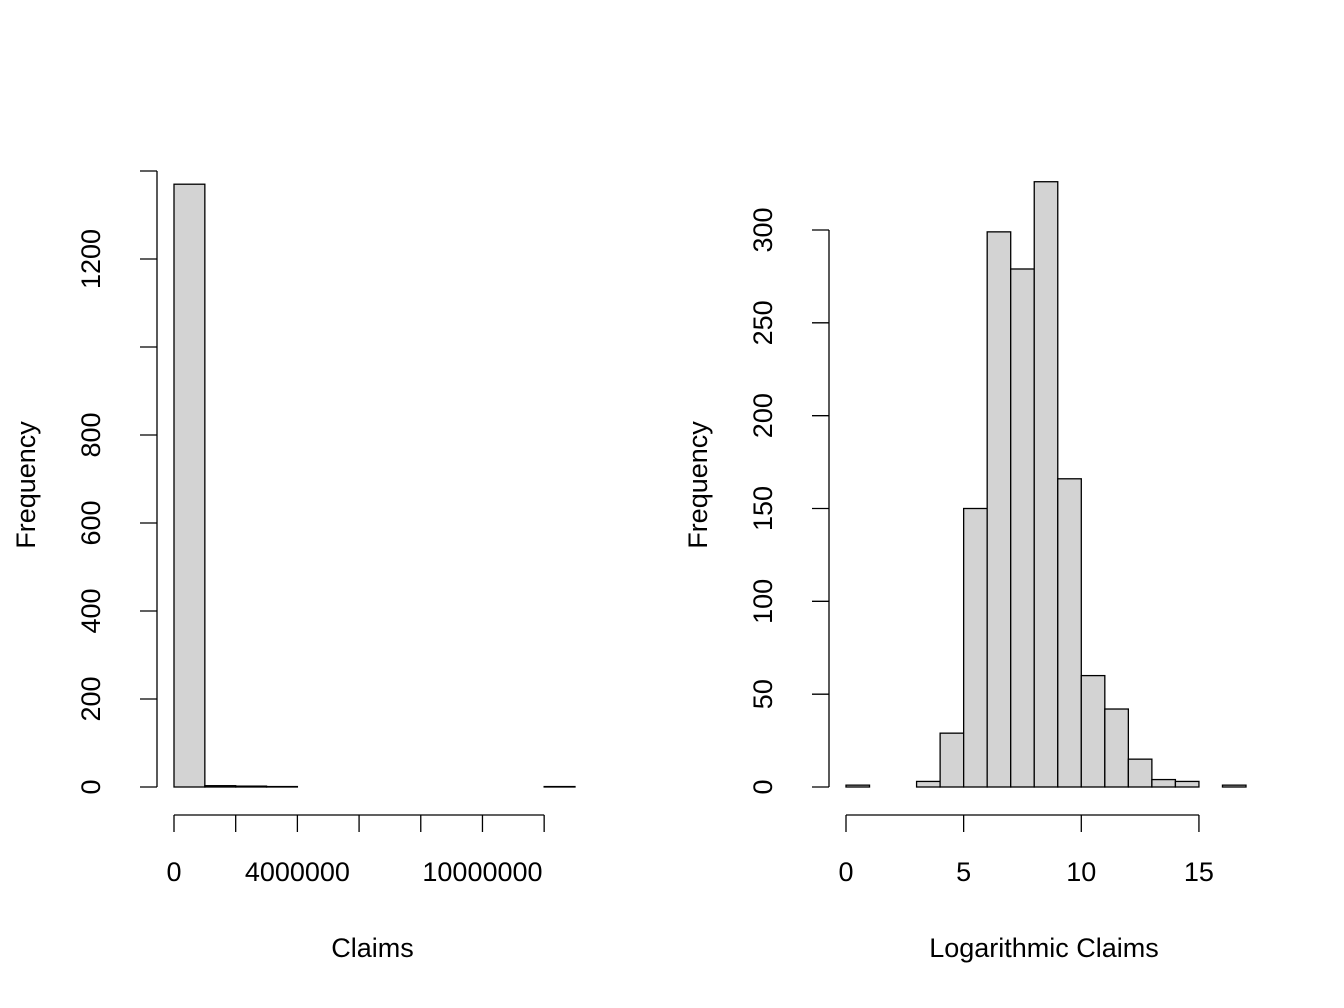 The image size is (1344, 1008). I want to click on y-tick-label: 100, so click(763, 601).